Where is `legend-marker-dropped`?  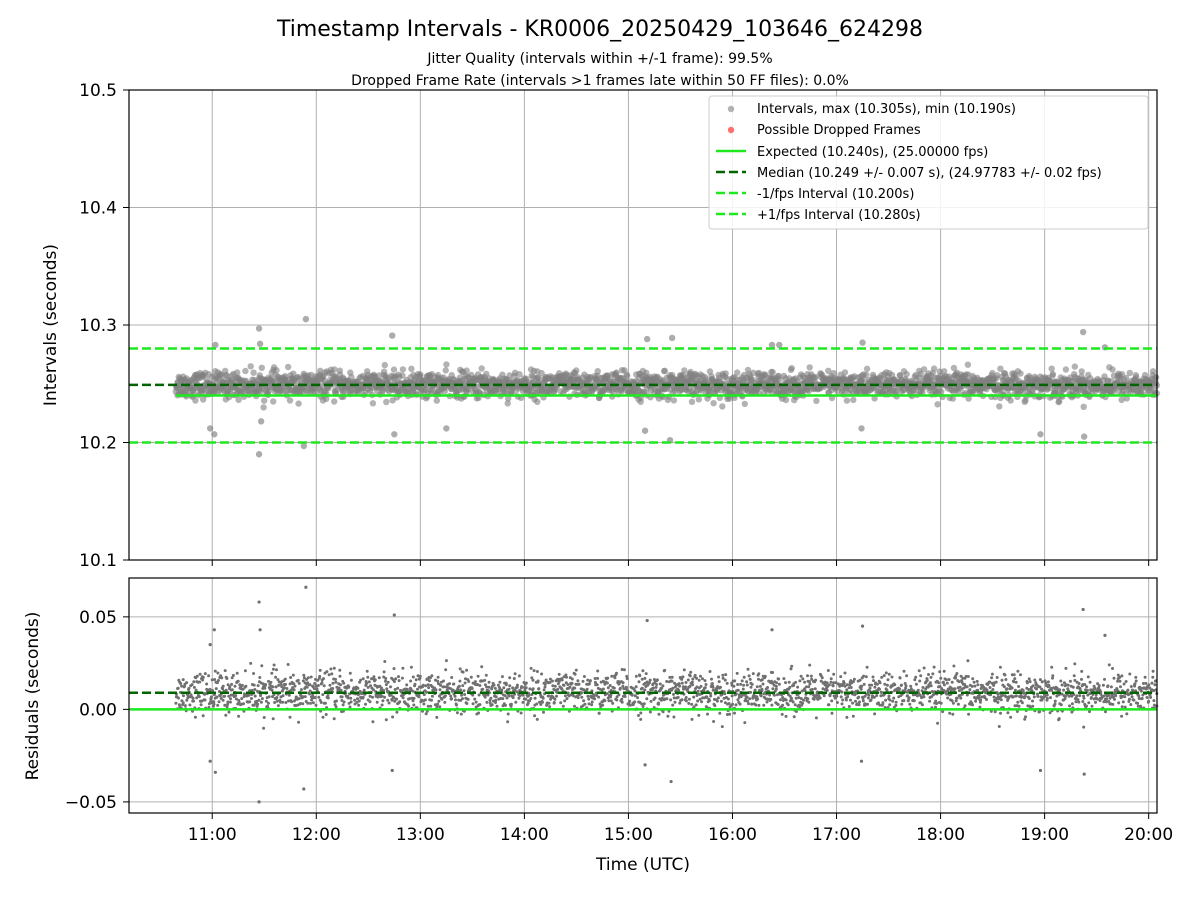
legend-marker-dropped is located at coordinates (731, 130).